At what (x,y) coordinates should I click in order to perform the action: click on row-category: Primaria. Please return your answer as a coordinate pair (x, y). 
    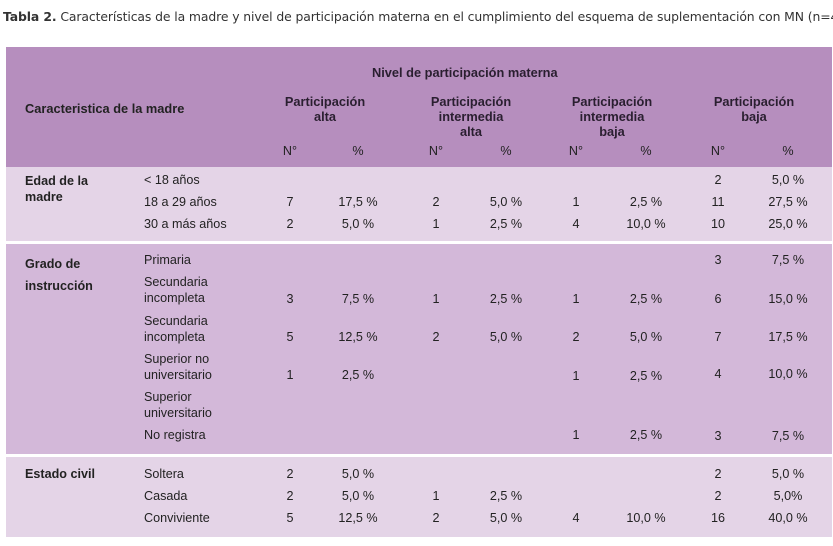
    Looking at the image, I should click on (167, 260).